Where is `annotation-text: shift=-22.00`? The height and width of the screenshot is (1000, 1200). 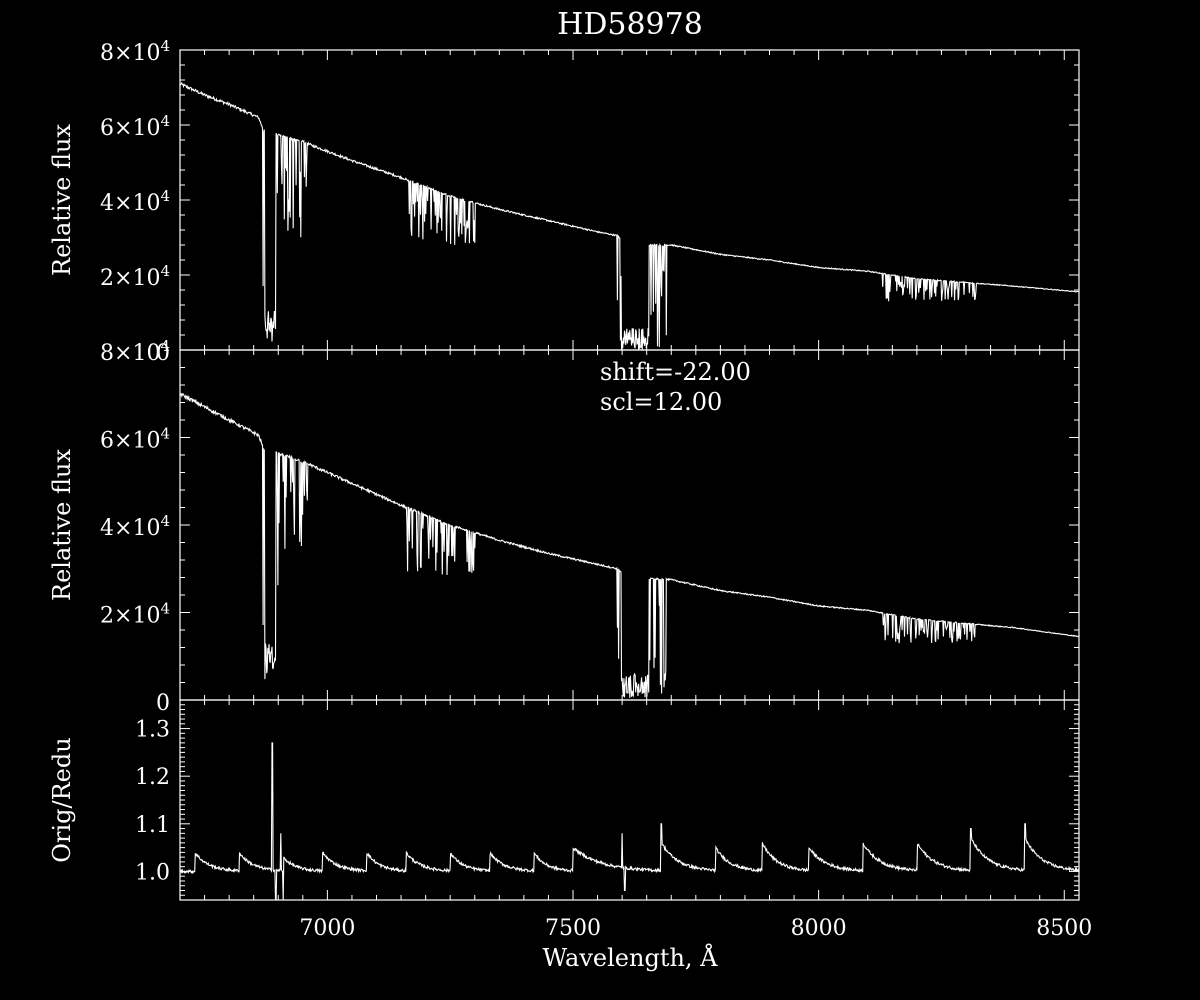 annotation-text: shift=-22.00 is located at coordinates (675, 372).